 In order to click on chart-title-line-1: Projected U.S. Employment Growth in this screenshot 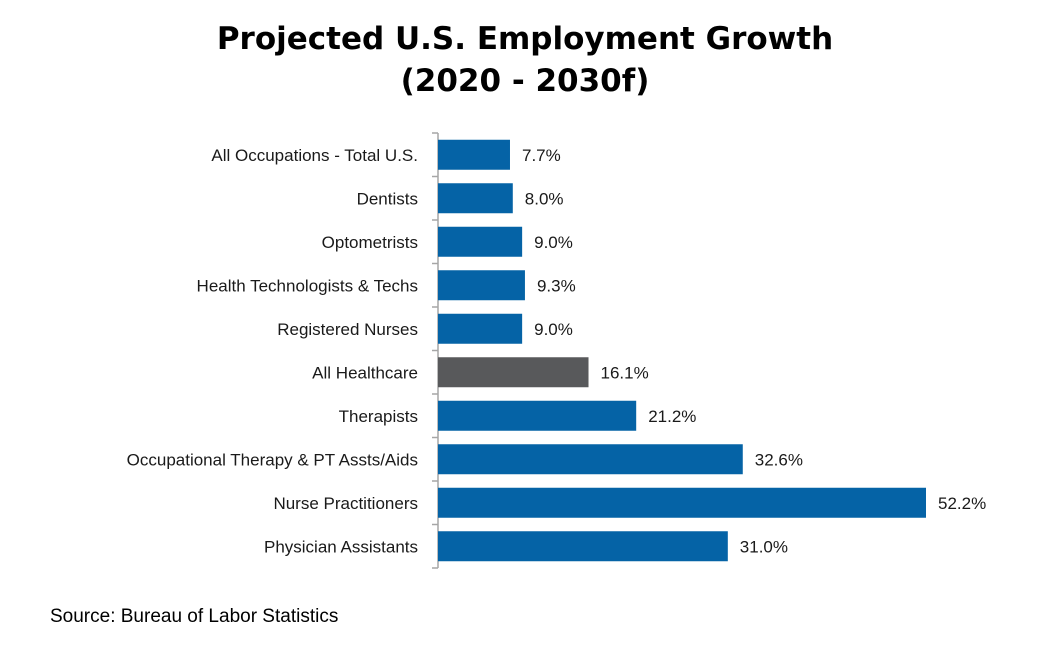, I will do `click(525, 39)`.